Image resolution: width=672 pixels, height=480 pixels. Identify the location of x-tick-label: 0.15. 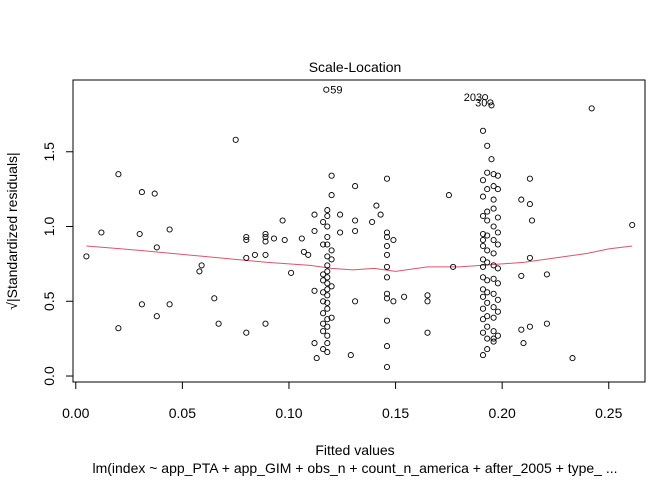
(395, 413).